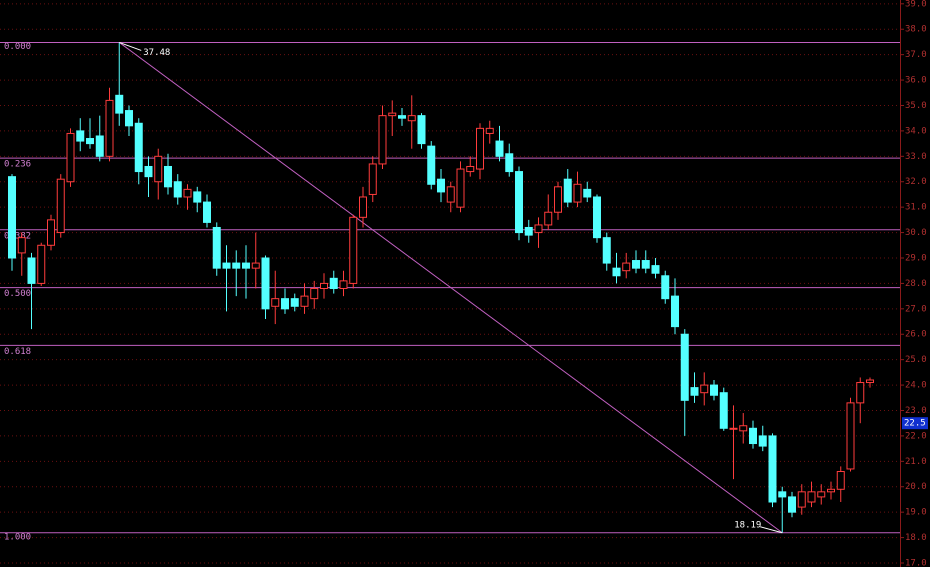  I want to click on y-tick-label: 22.0, so click(916, 436).